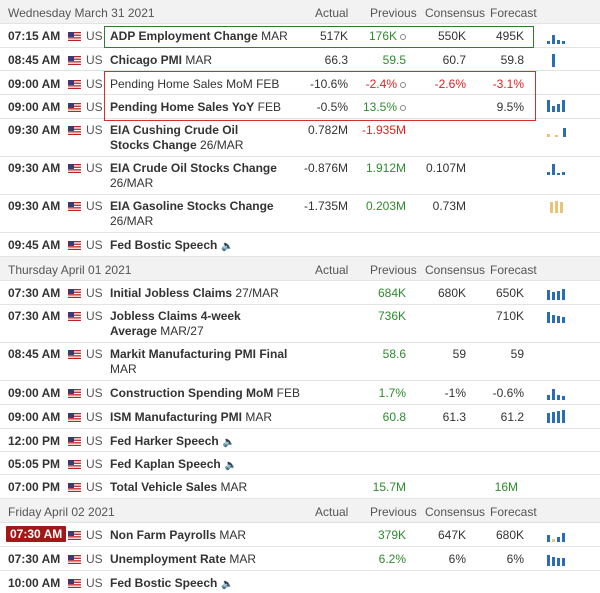 The height and width of the screenshot is (593, 600). Describe the element at coordinates (509, 293) in the screenshot. I see `event-forecast: 650K` at that location.